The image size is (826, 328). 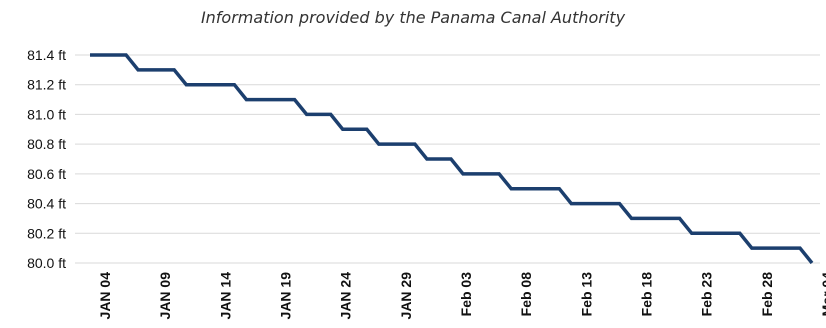 I want to click on y-tick-label: 81.4 ft, so click(x=46, y=55).